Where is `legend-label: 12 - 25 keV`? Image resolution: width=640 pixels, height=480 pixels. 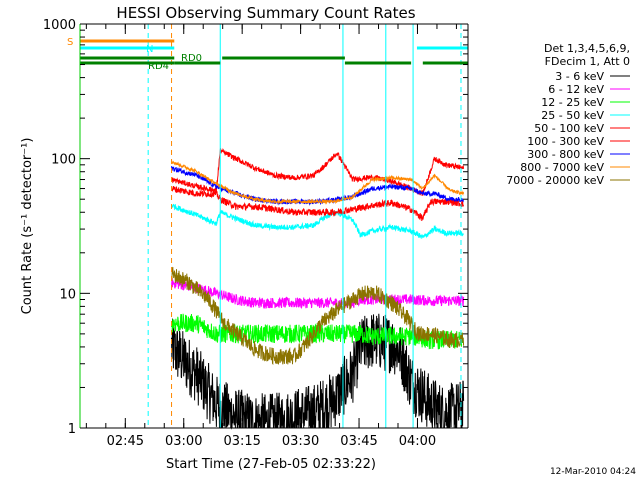
legend-label: 12 - 25 keV is located at coordinates (572, 102).